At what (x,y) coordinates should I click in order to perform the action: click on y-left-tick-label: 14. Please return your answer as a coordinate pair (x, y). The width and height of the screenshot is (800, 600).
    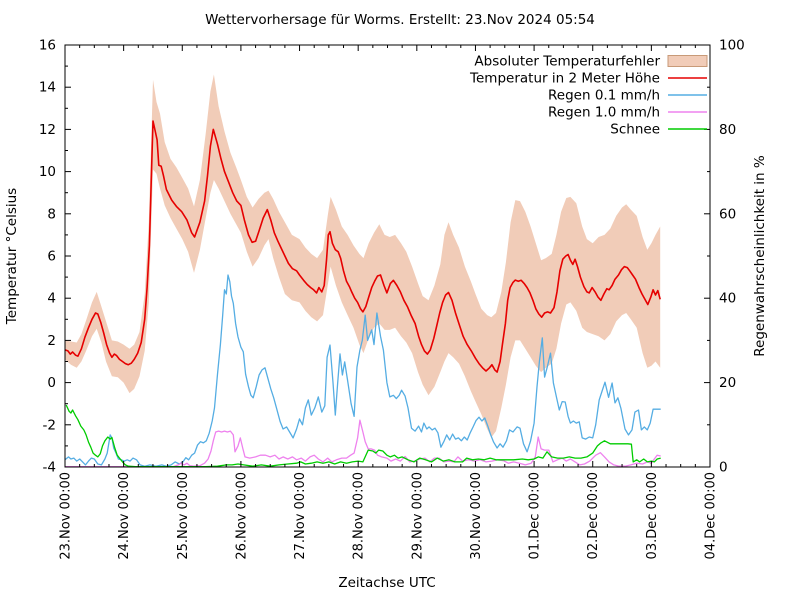
    Looking at the image, I should click on (47, 88).